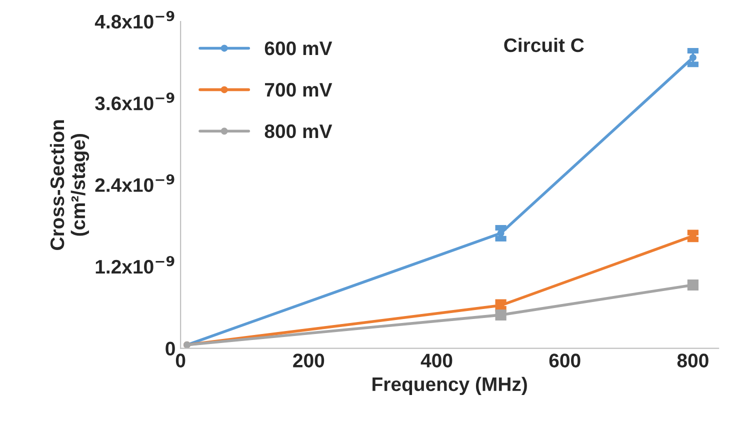  Describe the element at coordinates (170, 349) in the screenshot. I see `y-tick-label: 0` at that location.